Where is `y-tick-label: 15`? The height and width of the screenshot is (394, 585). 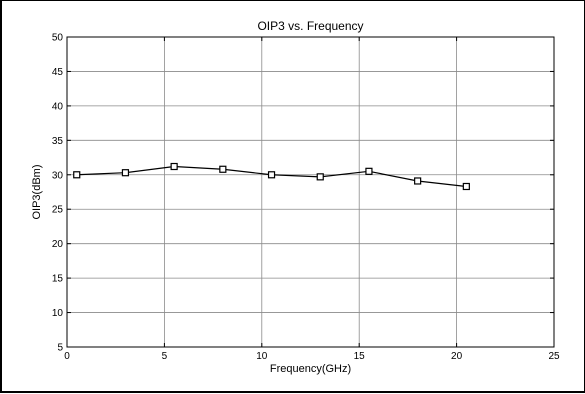 y-tick-label: 15 is located at coordinates (58, 279).